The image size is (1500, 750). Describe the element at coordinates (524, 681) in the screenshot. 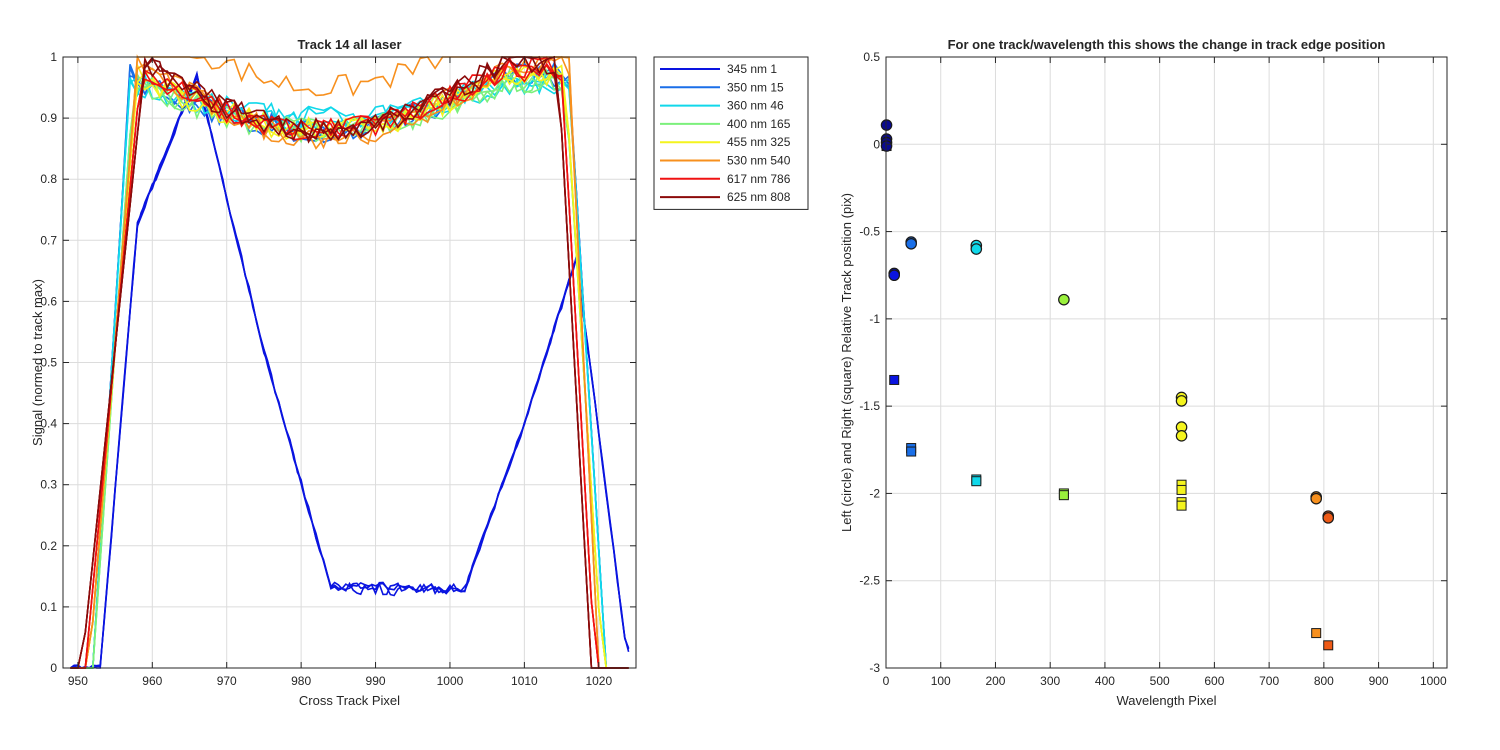

I see `x-tick-label: 1010` at that location.